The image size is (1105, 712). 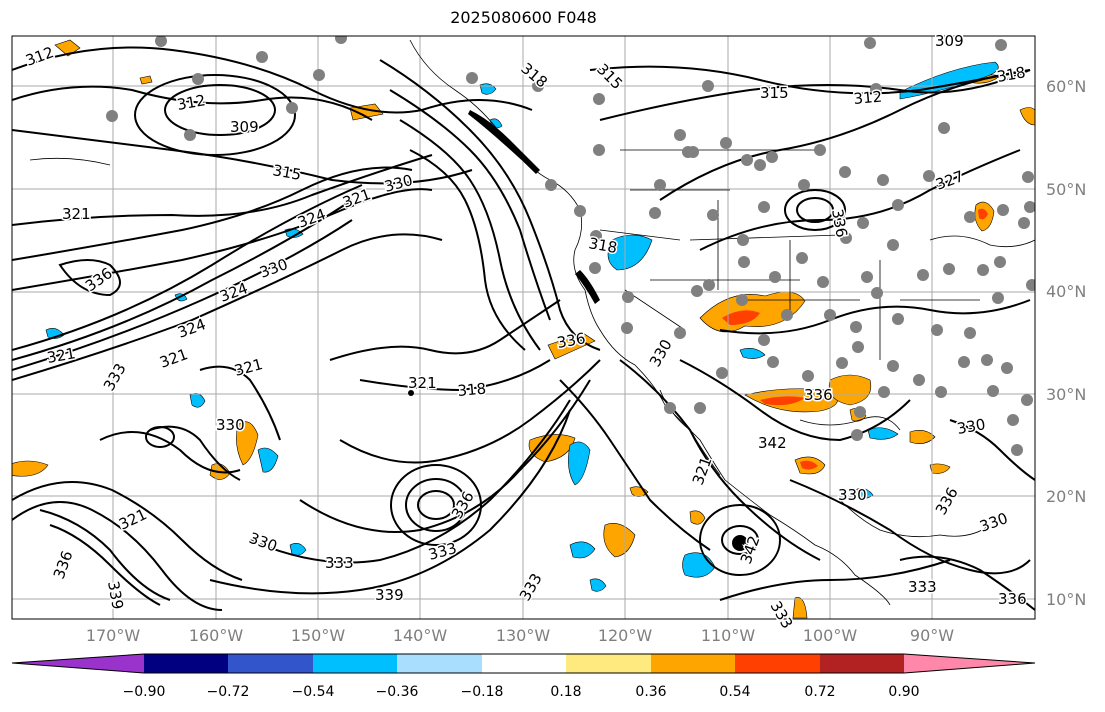 What do you see at coordinates (728, 635) in the screenshot?
I see `lon-label: 110°W` at bounding box center [728, 635].